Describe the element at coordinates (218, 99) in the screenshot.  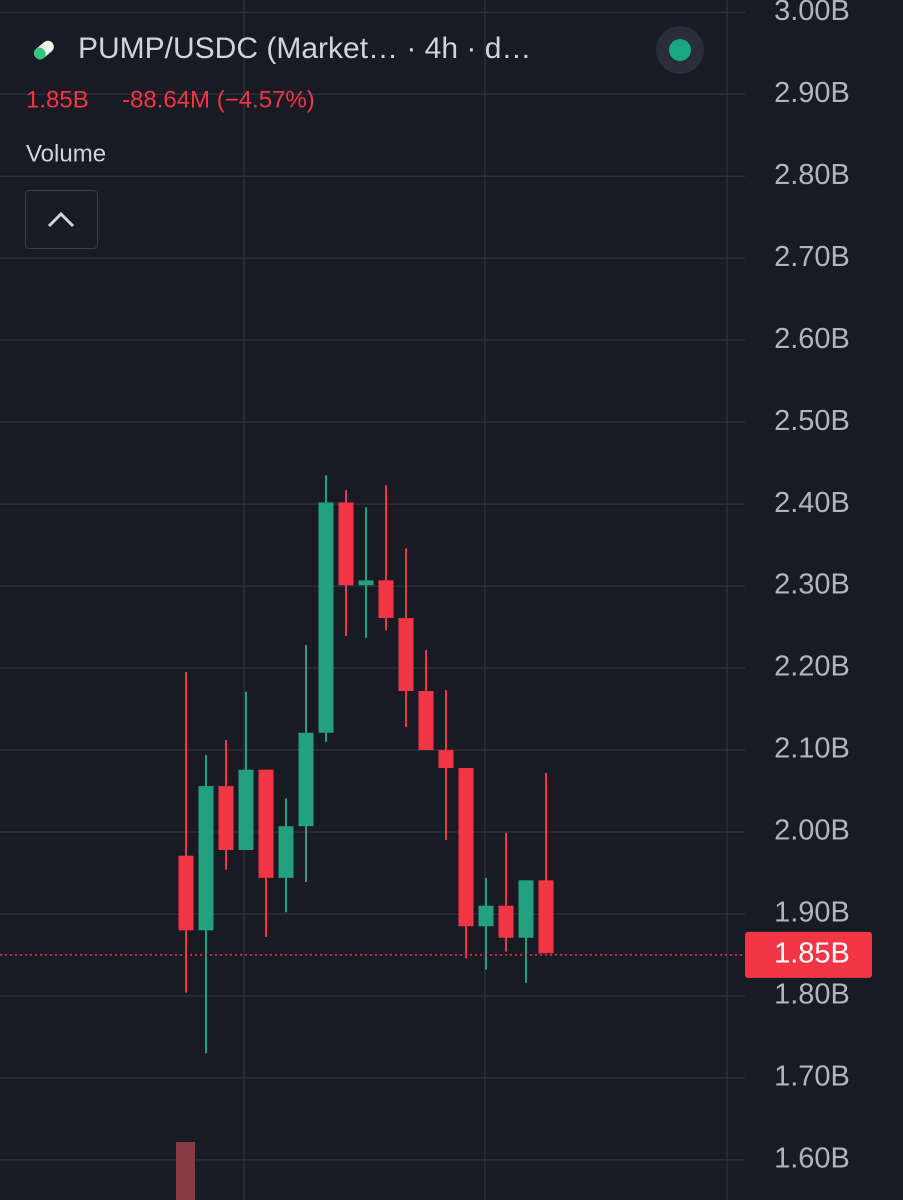
I see `change: -88.64M (−4.57%)` at that location.